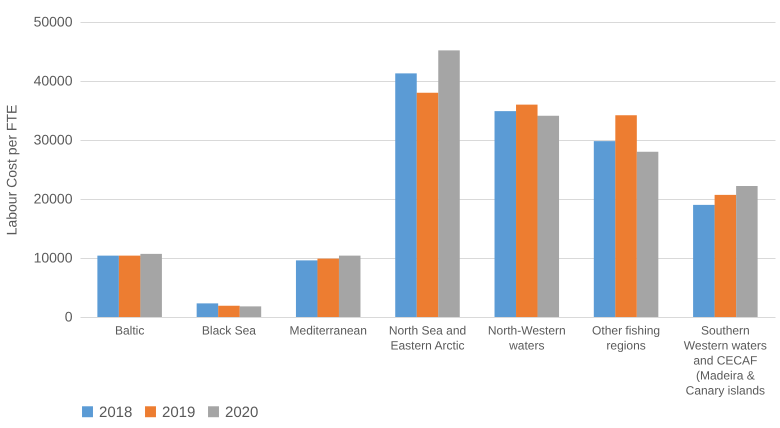  What do you see at coordinates (129, 331) in the screenshot?
I see `x-tick-label: Baltic` at bounding box center [129, 331].